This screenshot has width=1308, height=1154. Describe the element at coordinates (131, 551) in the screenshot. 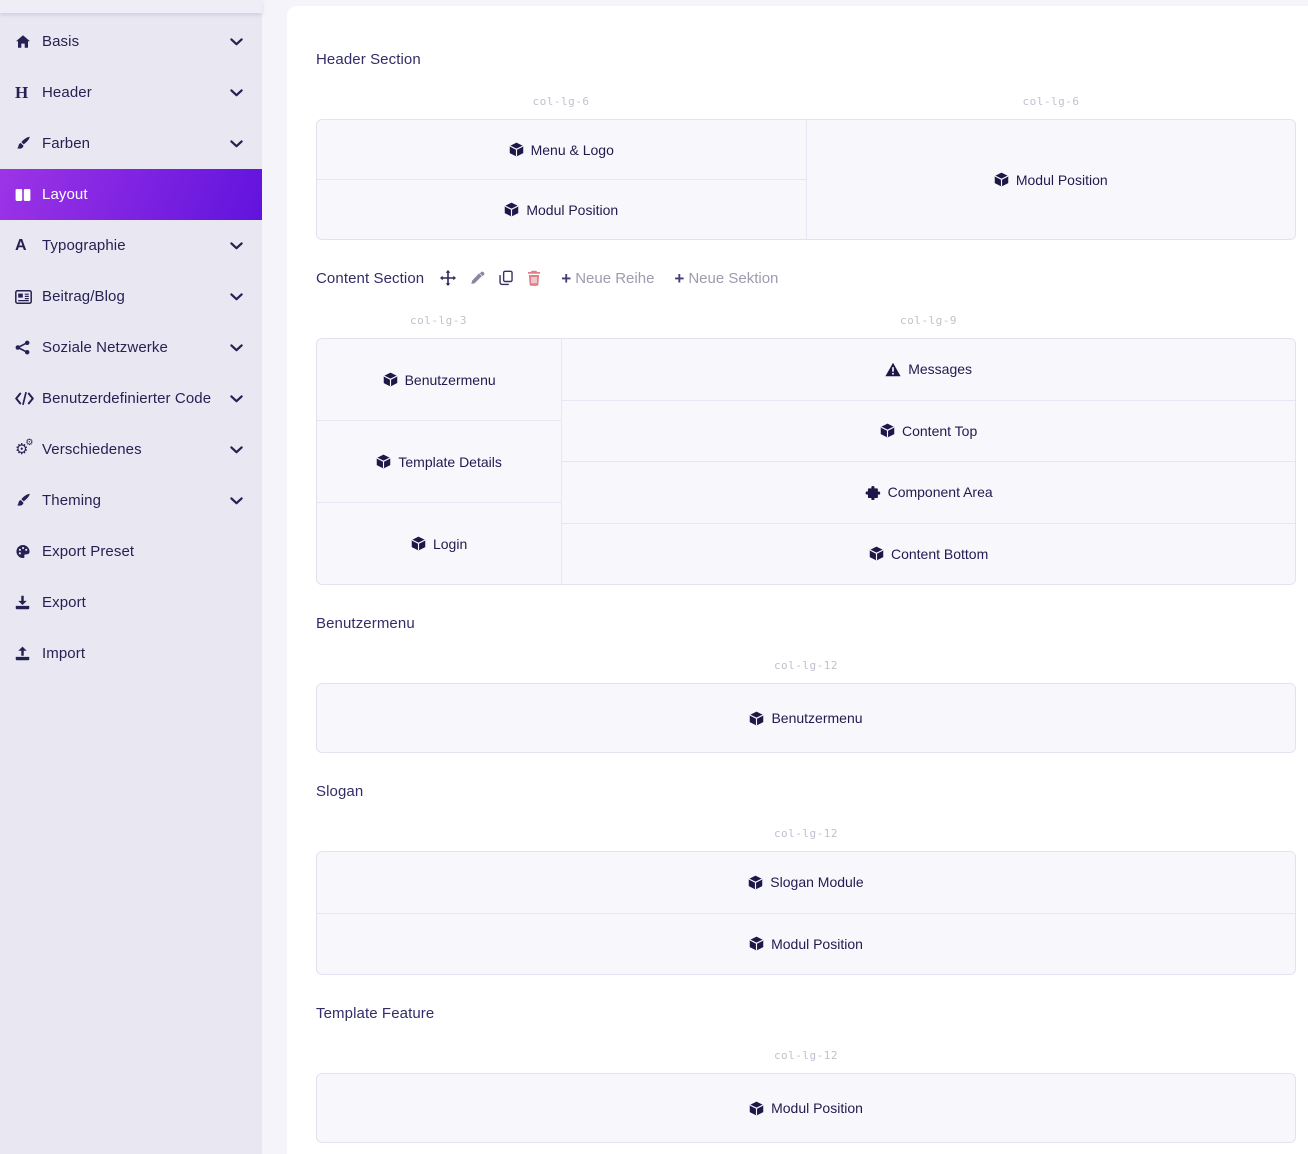

I see `sidebar-item-export-preset: Export Preset` at that location.